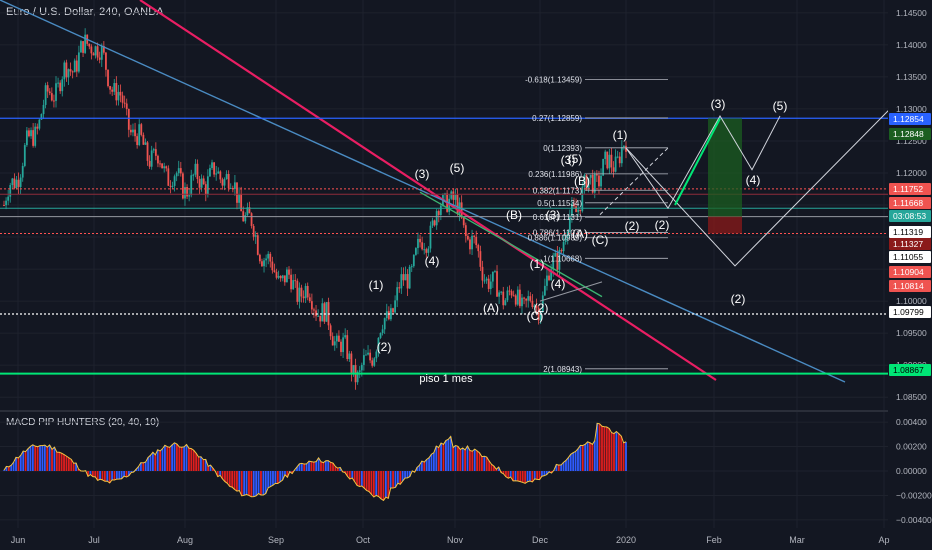 The height and width of the screenshot is (550, 932). Describe the element at coordinates (910, 370) in the screenshot. I see `price-label-bg` at that location.